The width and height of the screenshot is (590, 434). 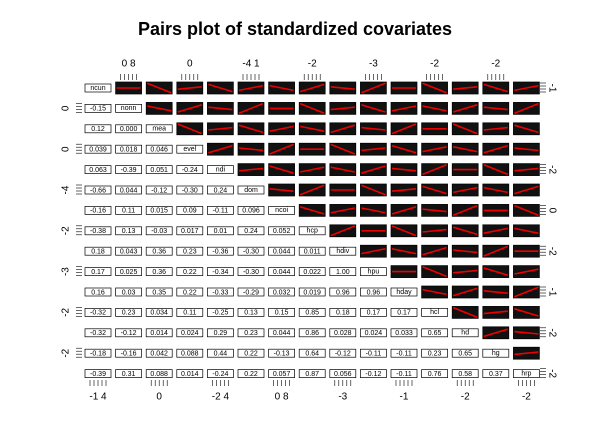 What do you see at coordinates (343, 333) in the screenshot?
I see `corr-value: 0.028` at bounding box center [343, 333].